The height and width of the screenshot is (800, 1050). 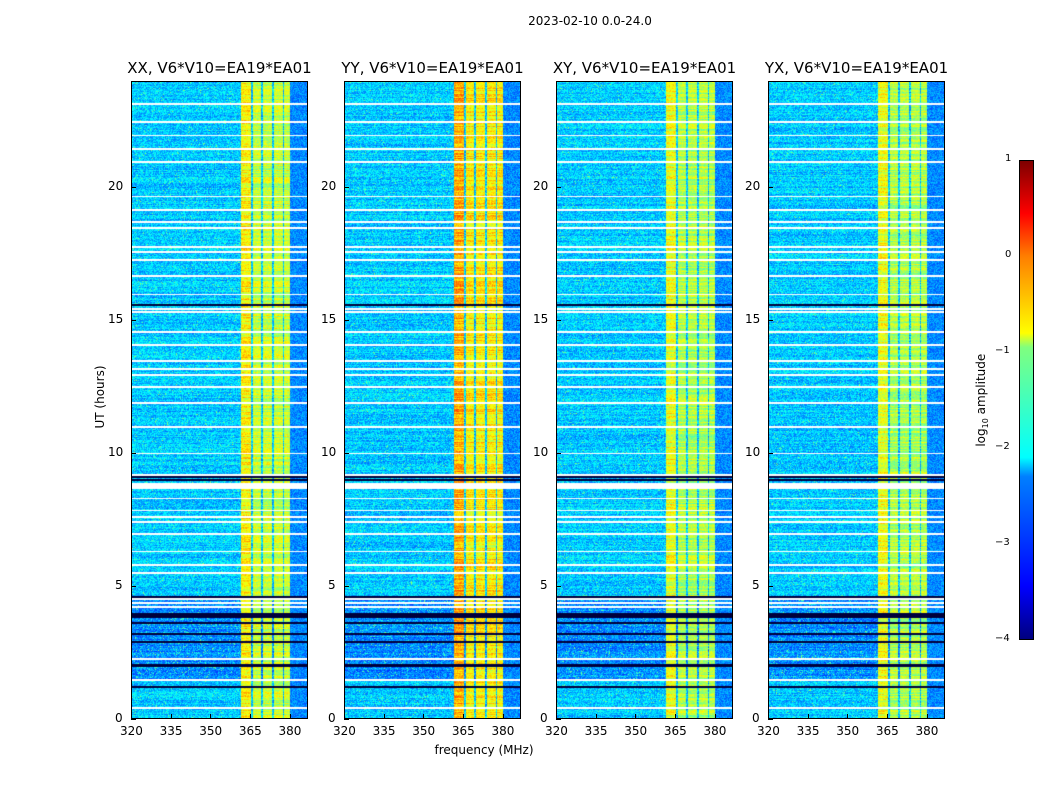 What do you see at coordinates (1002, 542) in the screenshot?
I see `colorbar-tick-label: −3` at bounding box center [1002, 542].